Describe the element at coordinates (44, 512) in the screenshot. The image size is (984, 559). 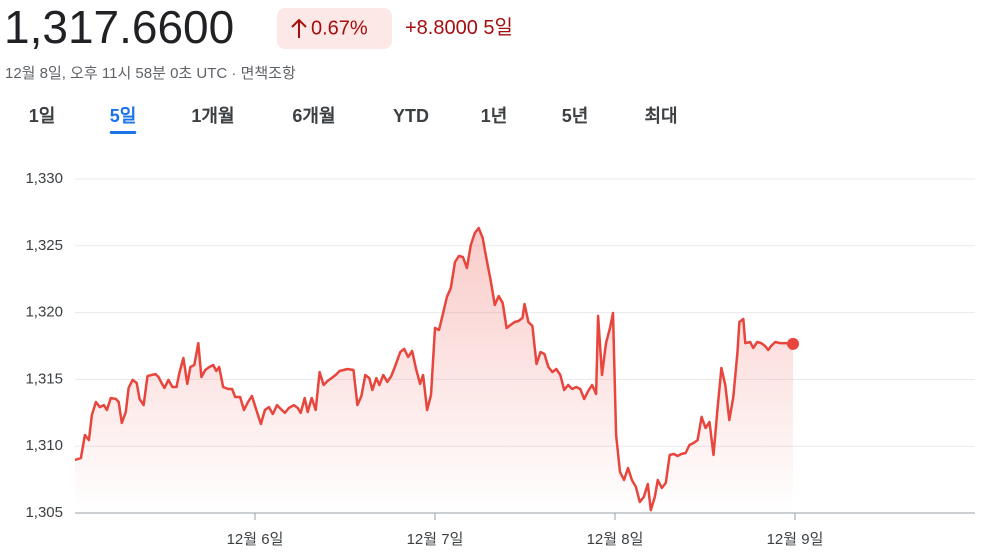
I see `y-tick-label: 1,305` at that location.